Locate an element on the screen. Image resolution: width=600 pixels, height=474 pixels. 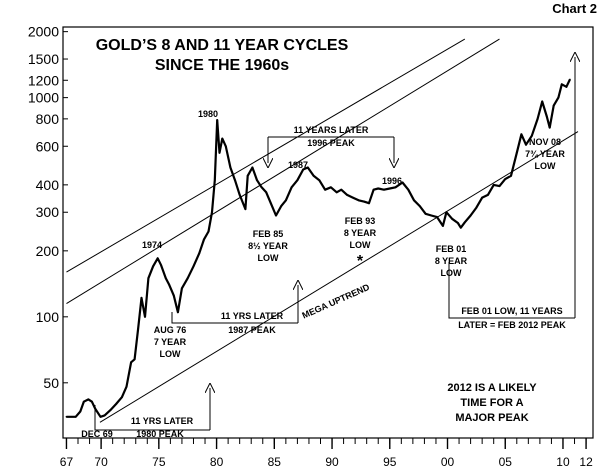
label-feb85-1: FEB 85 is located at coordinates (268, 234).